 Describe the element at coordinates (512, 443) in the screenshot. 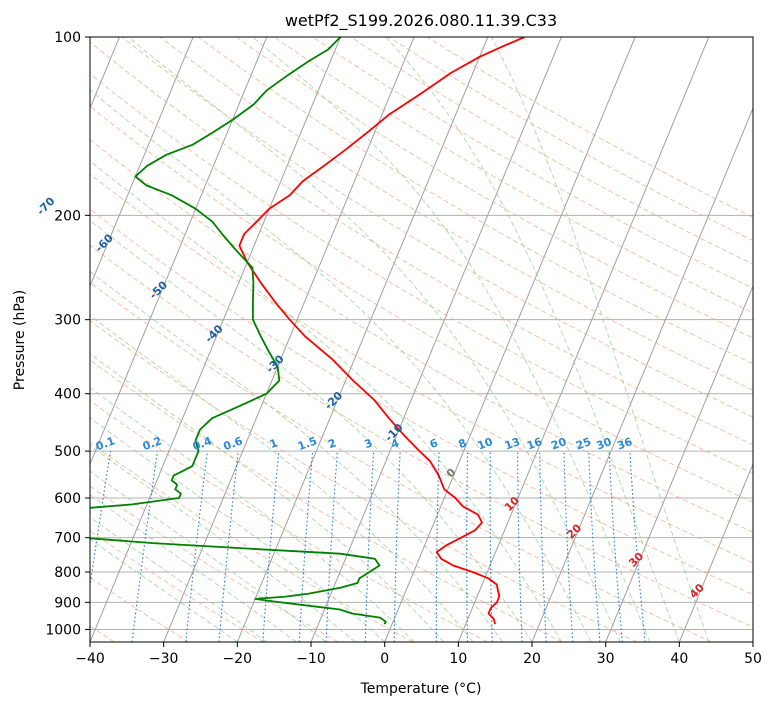

I see `mixing-ratio-label: 13` at that location.